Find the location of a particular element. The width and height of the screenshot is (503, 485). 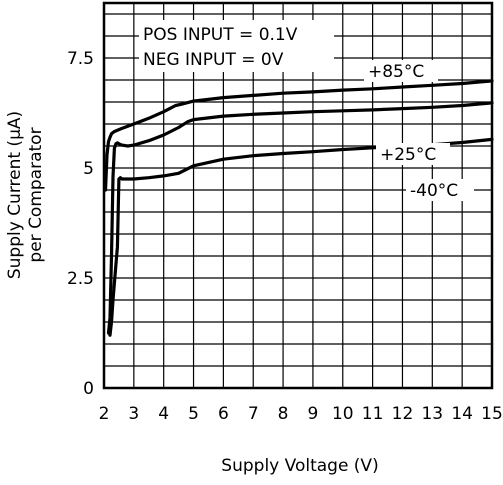

series-label-bg-25c is located at coordinates (413, 154).